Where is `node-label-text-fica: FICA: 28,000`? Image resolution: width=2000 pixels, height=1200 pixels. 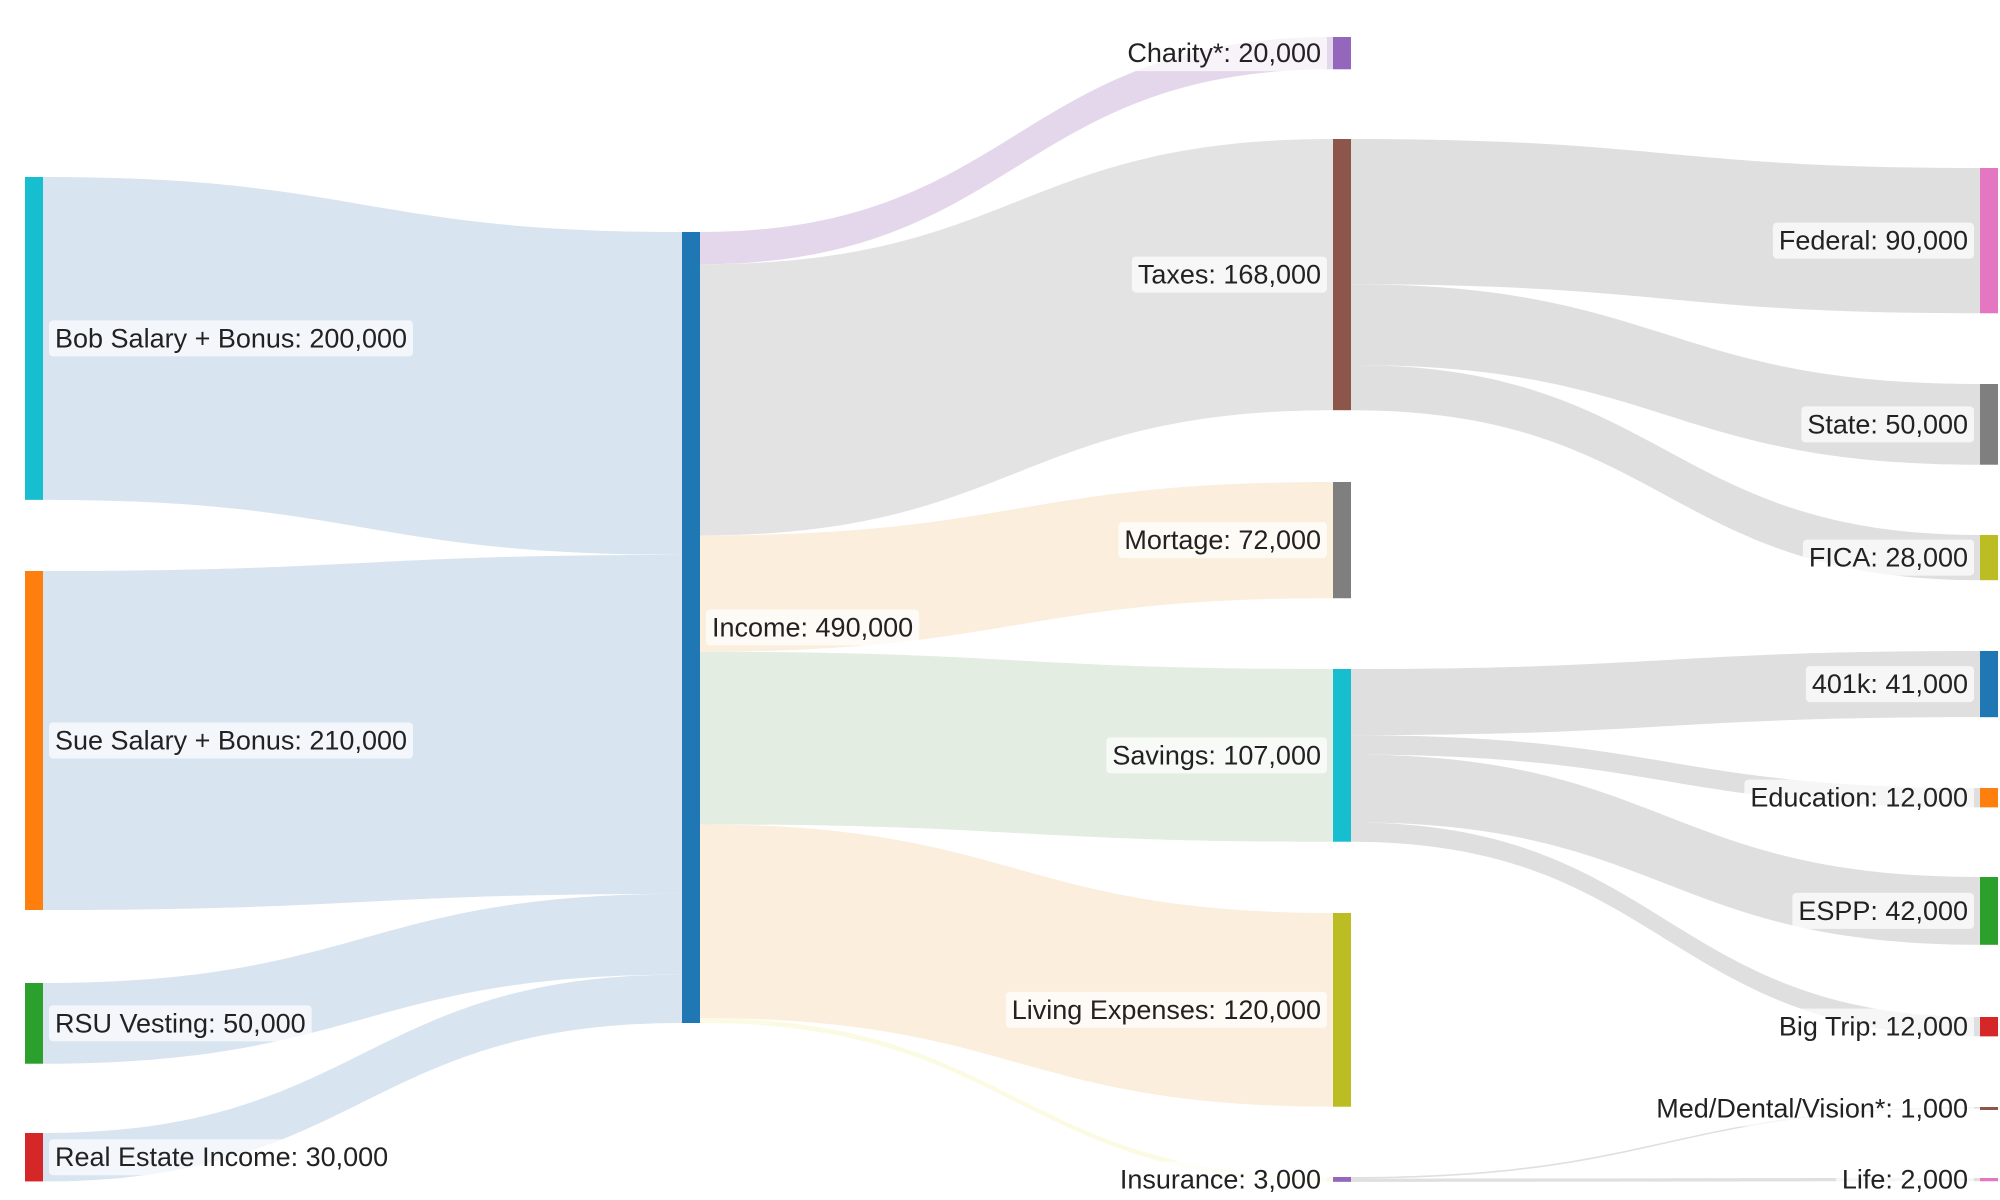 node-label-text-fica: FICA: 28,000 is located at coordinates (1888, 558).